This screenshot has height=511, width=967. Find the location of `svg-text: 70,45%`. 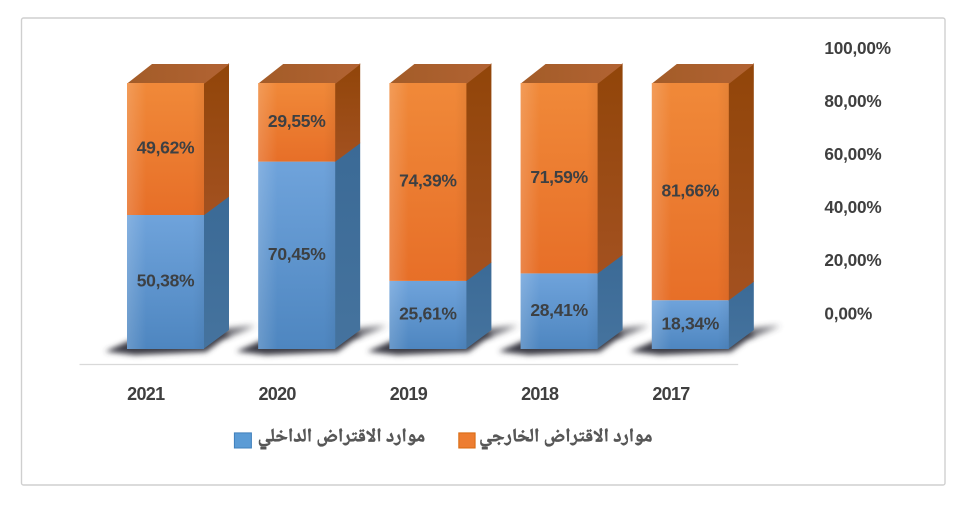

svg-text: 70,45% is located at coordinates (297, 254).